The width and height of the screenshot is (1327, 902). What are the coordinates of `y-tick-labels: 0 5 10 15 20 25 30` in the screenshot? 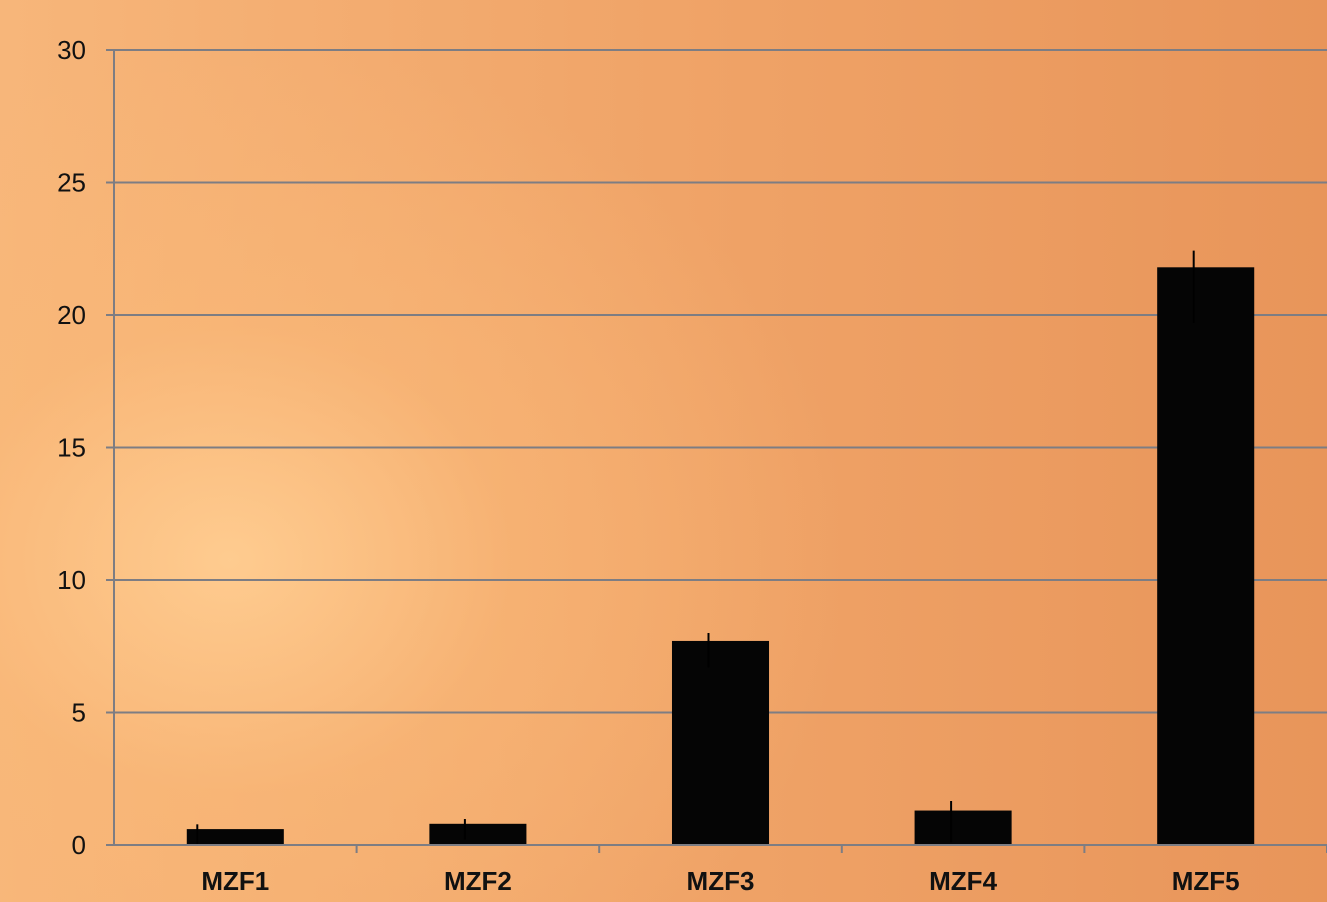 It's located at (71, 447).